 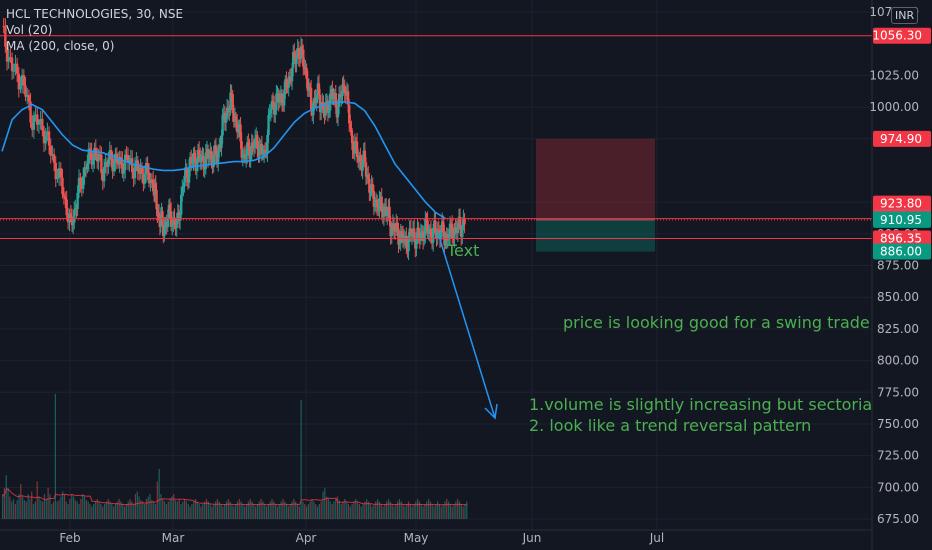 What do you see at coordinates (595, 235) in the screenshot?
I see `target-zone` at bounding box center [595, 235].